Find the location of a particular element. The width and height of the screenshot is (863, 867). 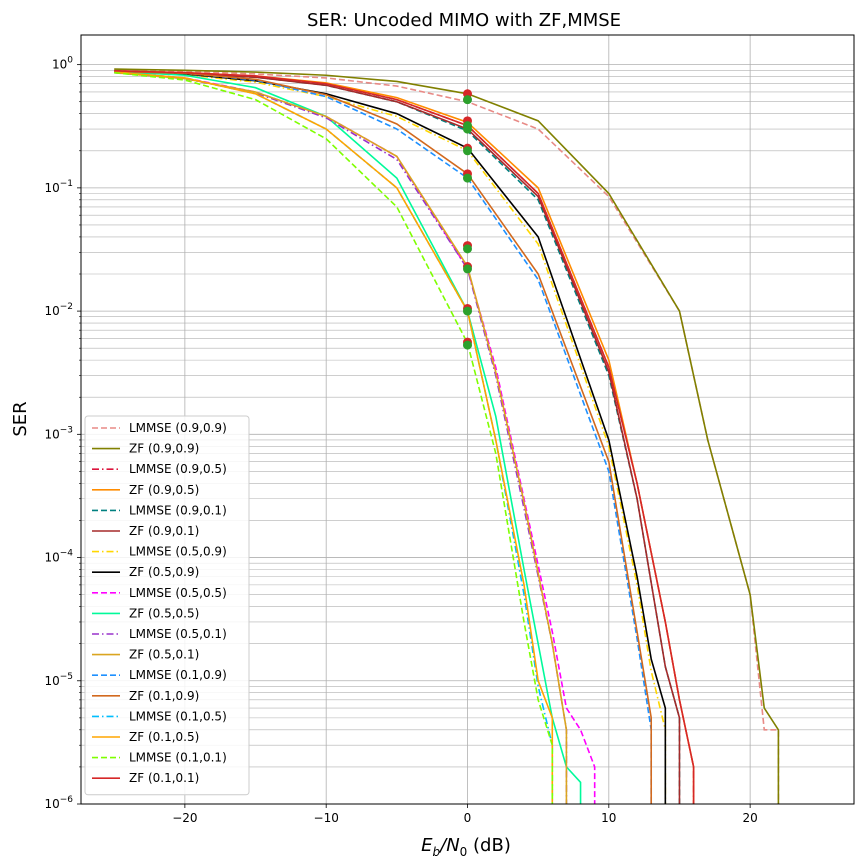

y-tick-label: 10⁻³ is located at coordinates (58, 433).